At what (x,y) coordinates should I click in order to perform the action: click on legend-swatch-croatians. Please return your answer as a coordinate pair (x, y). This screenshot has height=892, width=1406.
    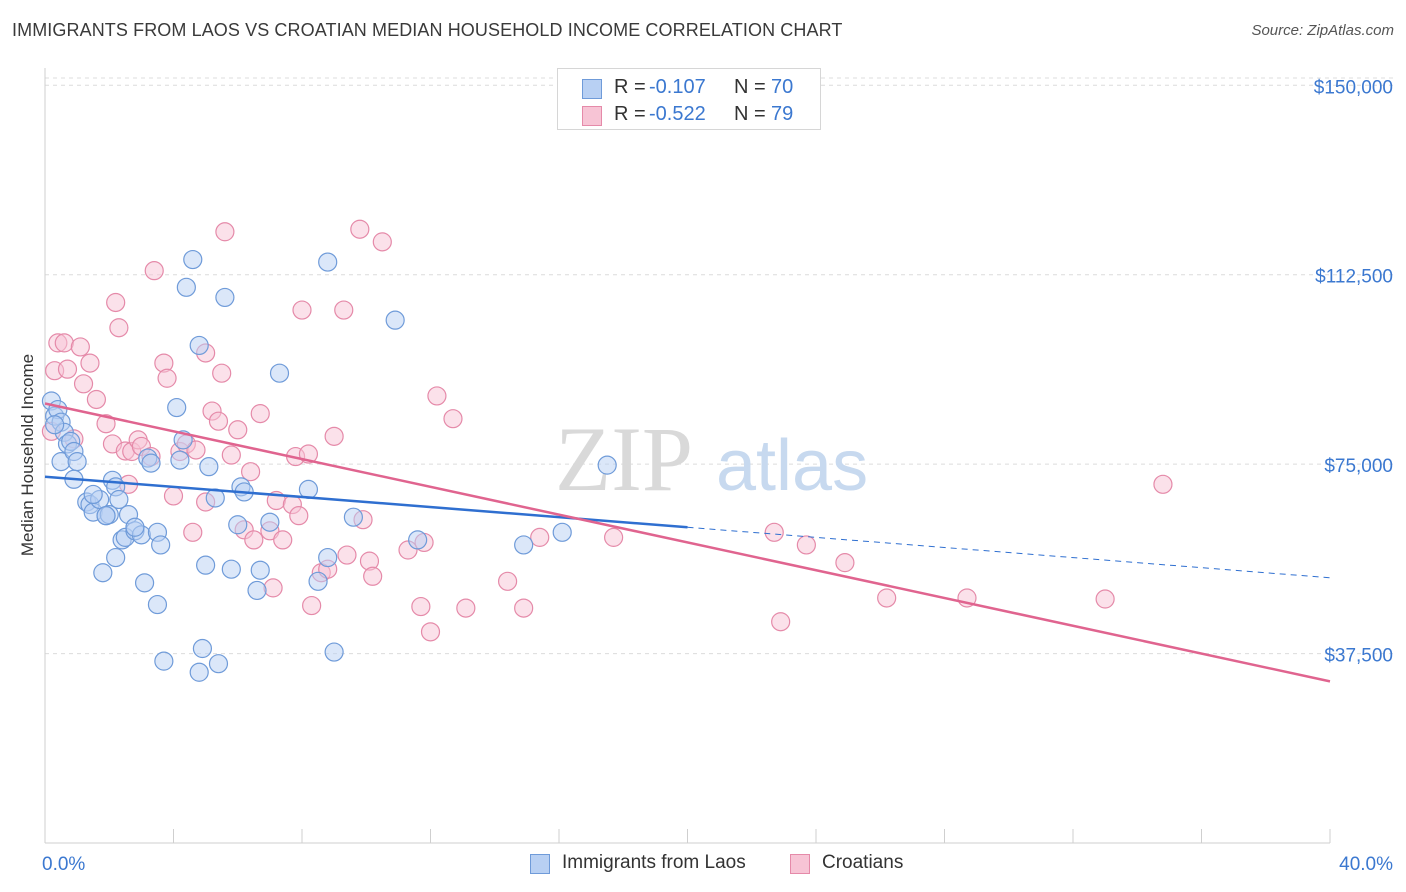
    Looking at the image, I should click on (592, 116).